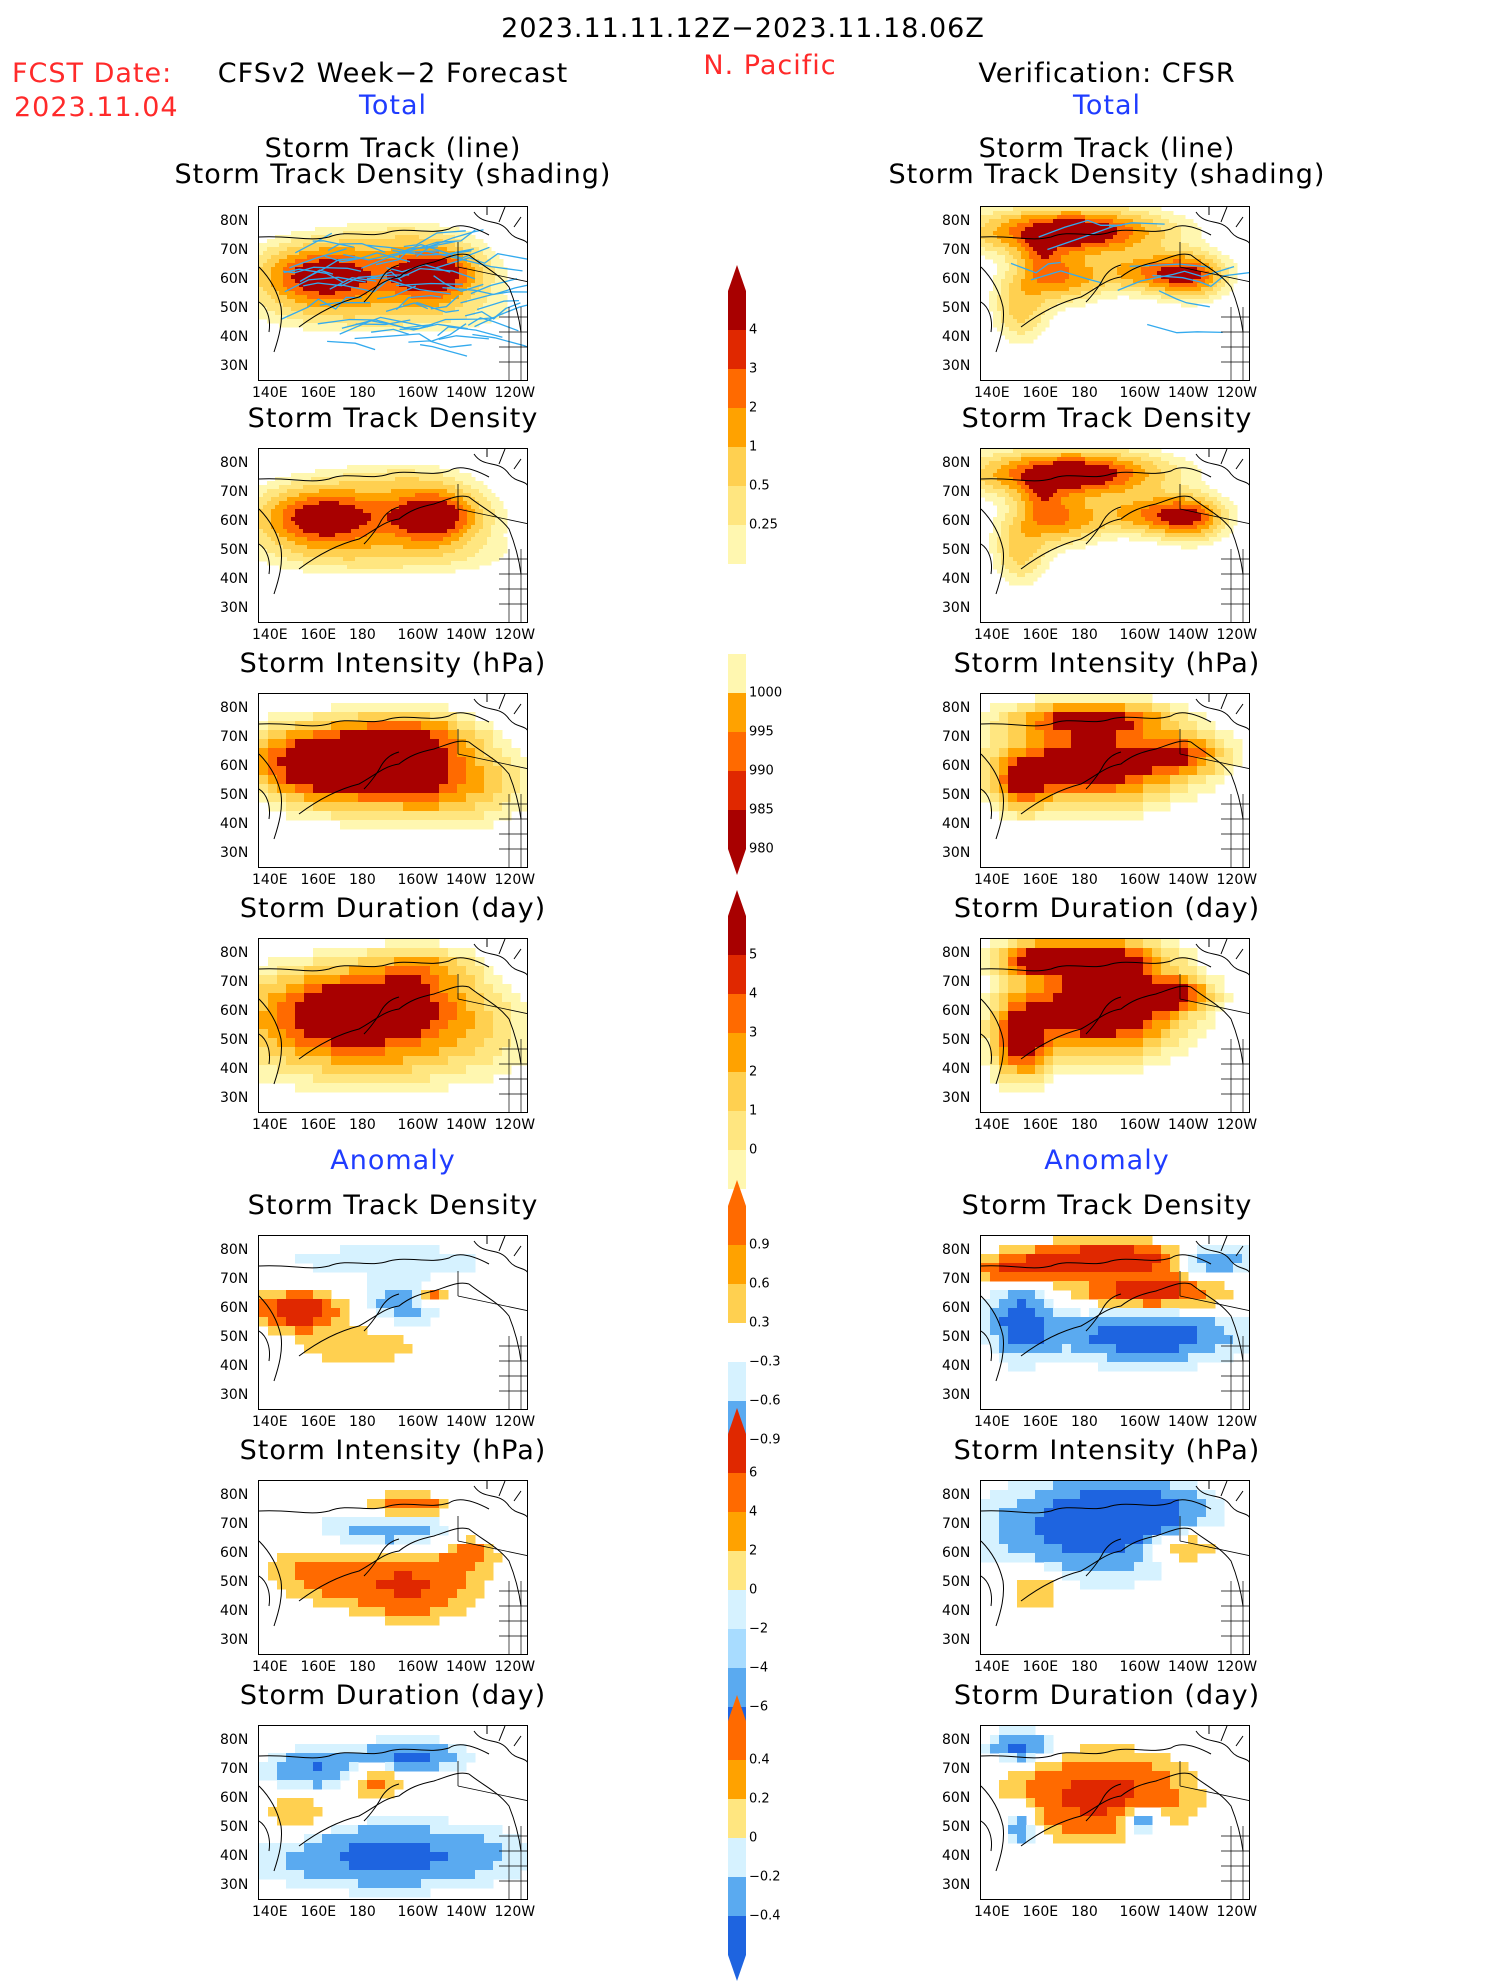  Describe the element at coordinates (1107, 148) in the screenshot. I see `right-track-title: Storm Track (line)` at that location.